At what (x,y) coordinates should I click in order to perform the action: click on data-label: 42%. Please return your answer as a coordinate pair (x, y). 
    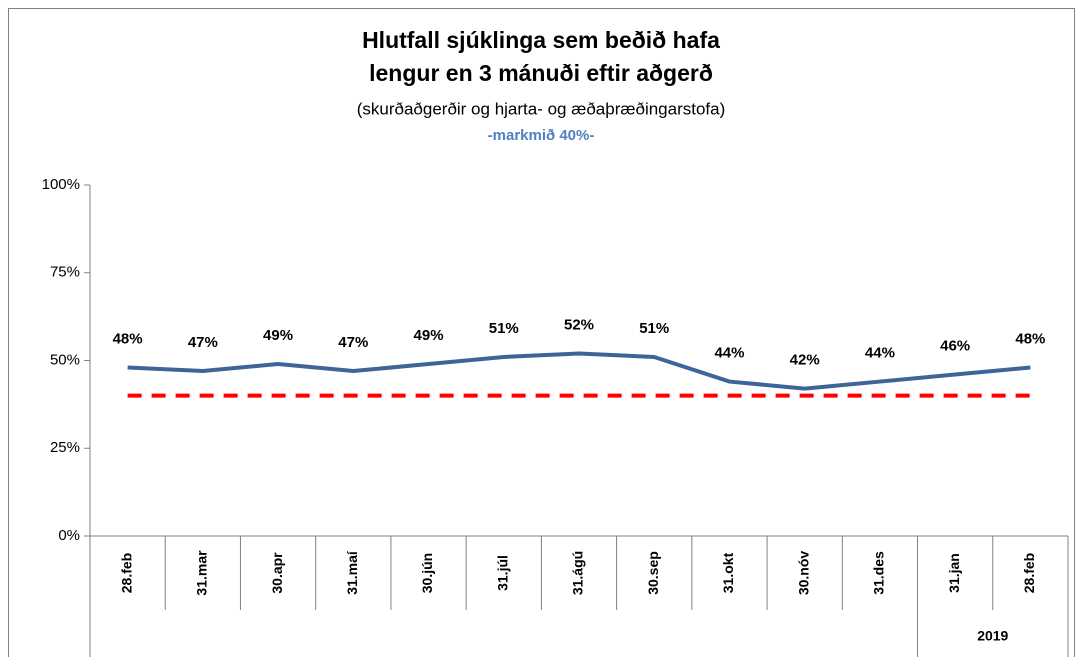
    Looking at the image, I should click on (805, 360).